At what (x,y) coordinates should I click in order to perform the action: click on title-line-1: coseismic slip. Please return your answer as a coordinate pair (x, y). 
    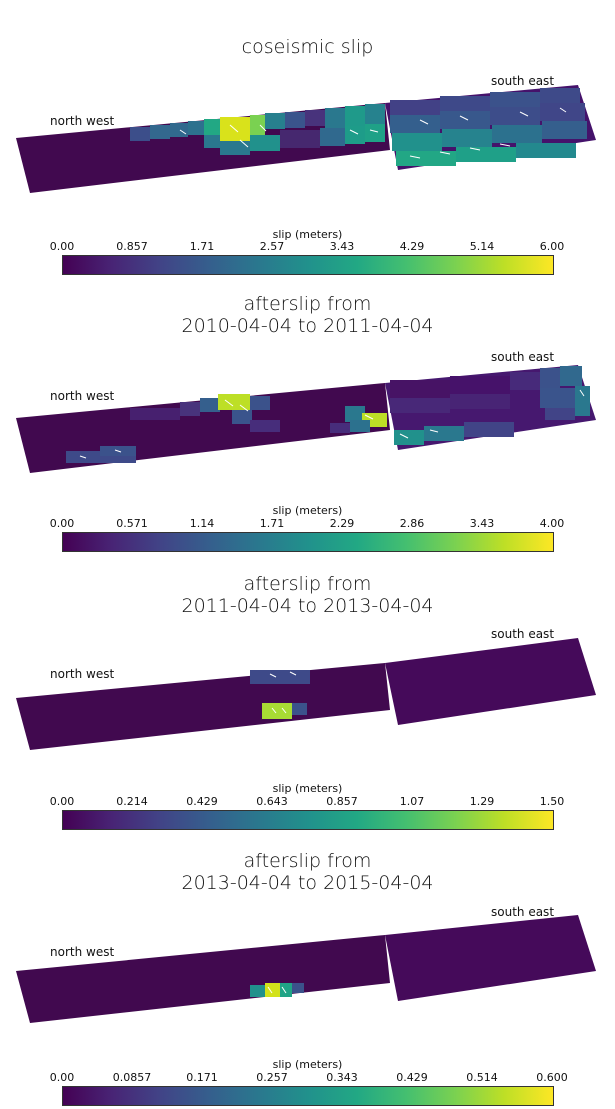
    Looking at the image, I should click on (307, 47).